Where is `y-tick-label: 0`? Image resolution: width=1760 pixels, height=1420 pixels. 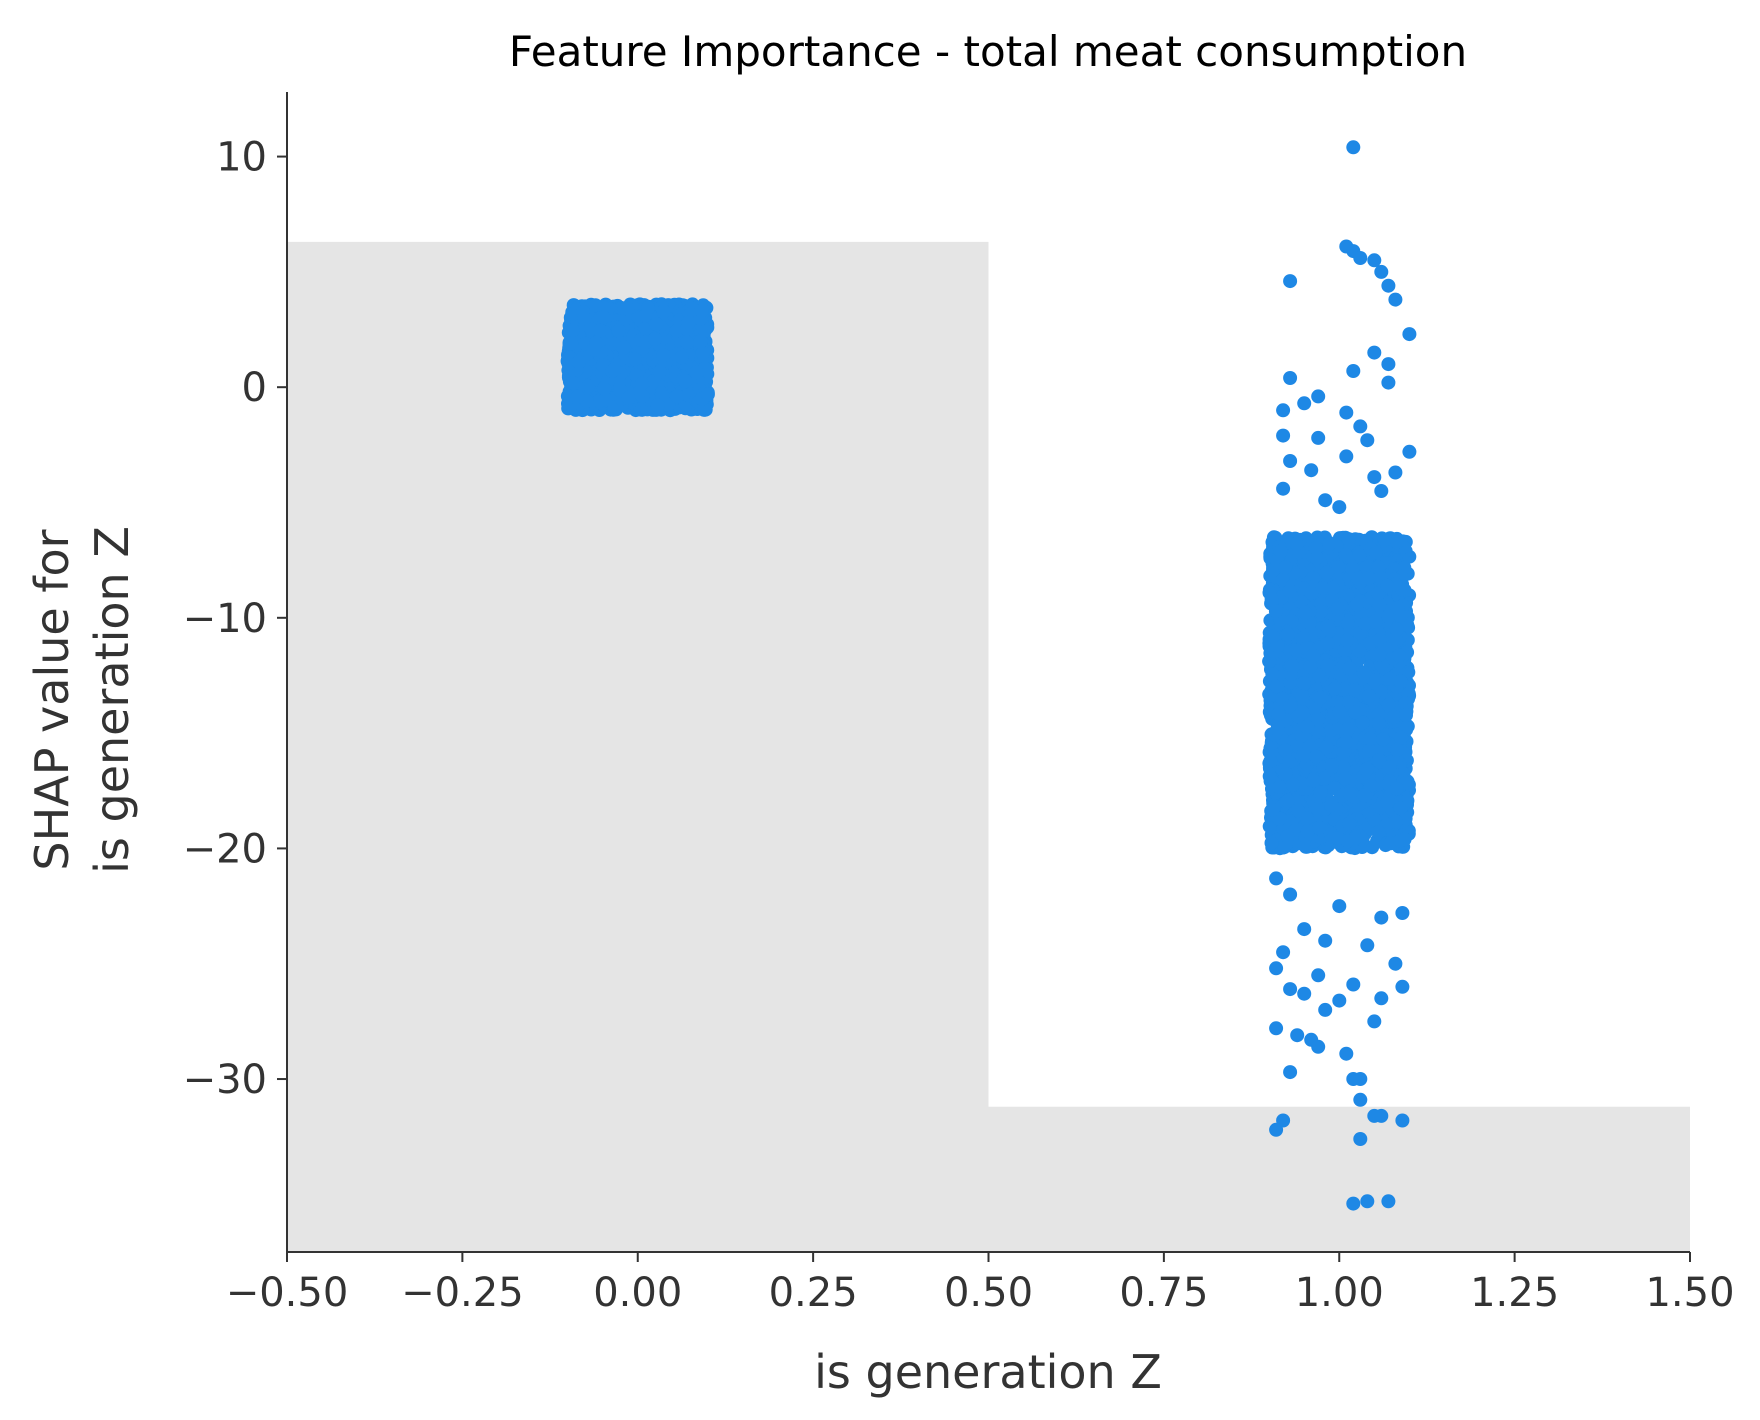 y-tick-label: 0 is located at coordinates (254, 388).